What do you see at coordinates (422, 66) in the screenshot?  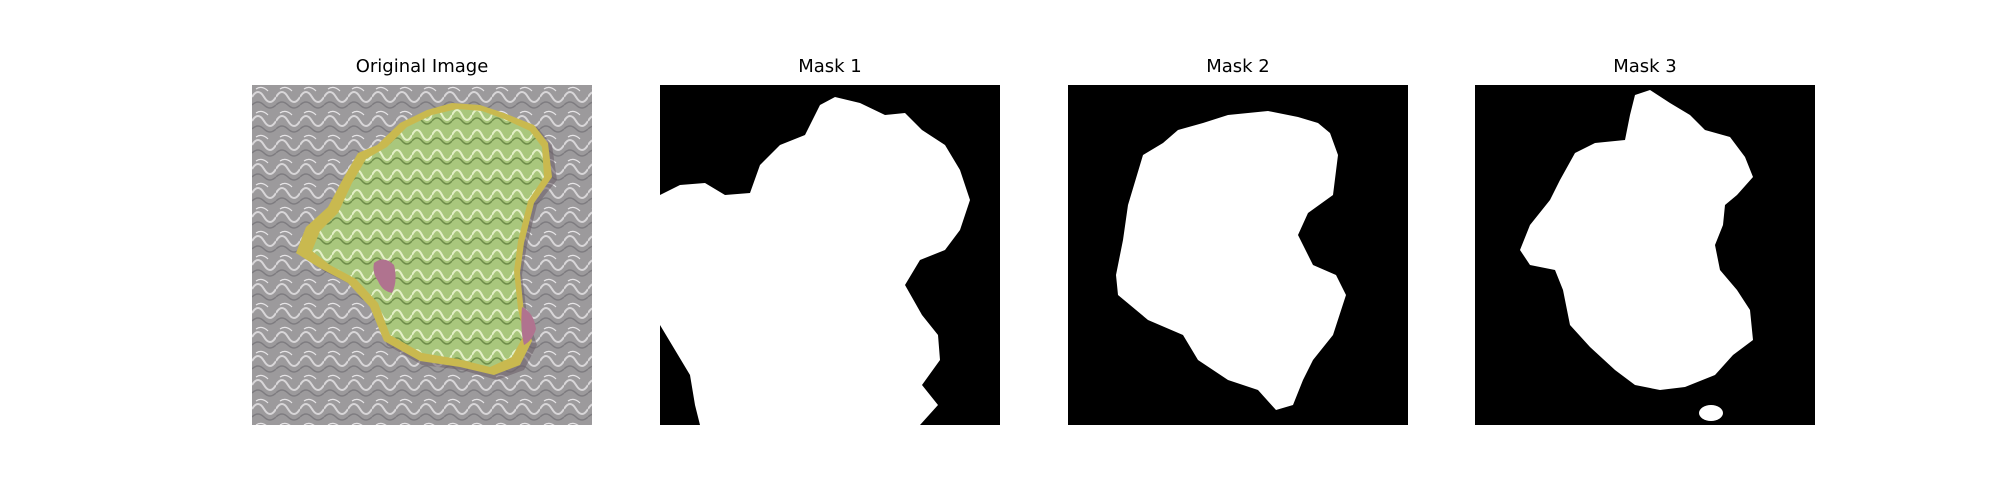 I see `panel-title: Original Image` at bounding box center [422, 66].